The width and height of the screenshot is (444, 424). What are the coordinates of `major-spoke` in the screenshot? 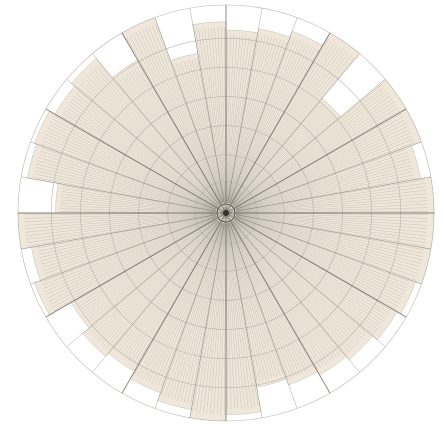 It's located at (136, 265).